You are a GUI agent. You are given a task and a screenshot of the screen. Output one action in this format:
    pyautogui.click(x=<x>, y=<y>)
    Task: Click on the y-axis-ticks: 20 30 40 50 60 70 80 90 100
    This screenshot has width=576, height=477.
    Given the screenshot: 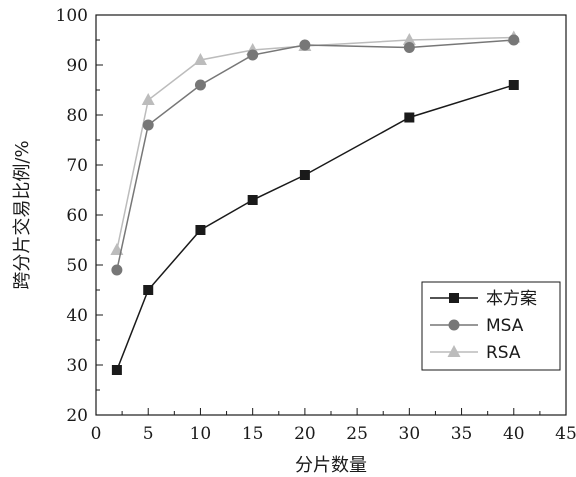 What is the action you would take?
    pyautogui.click(x=79, y=216)
    